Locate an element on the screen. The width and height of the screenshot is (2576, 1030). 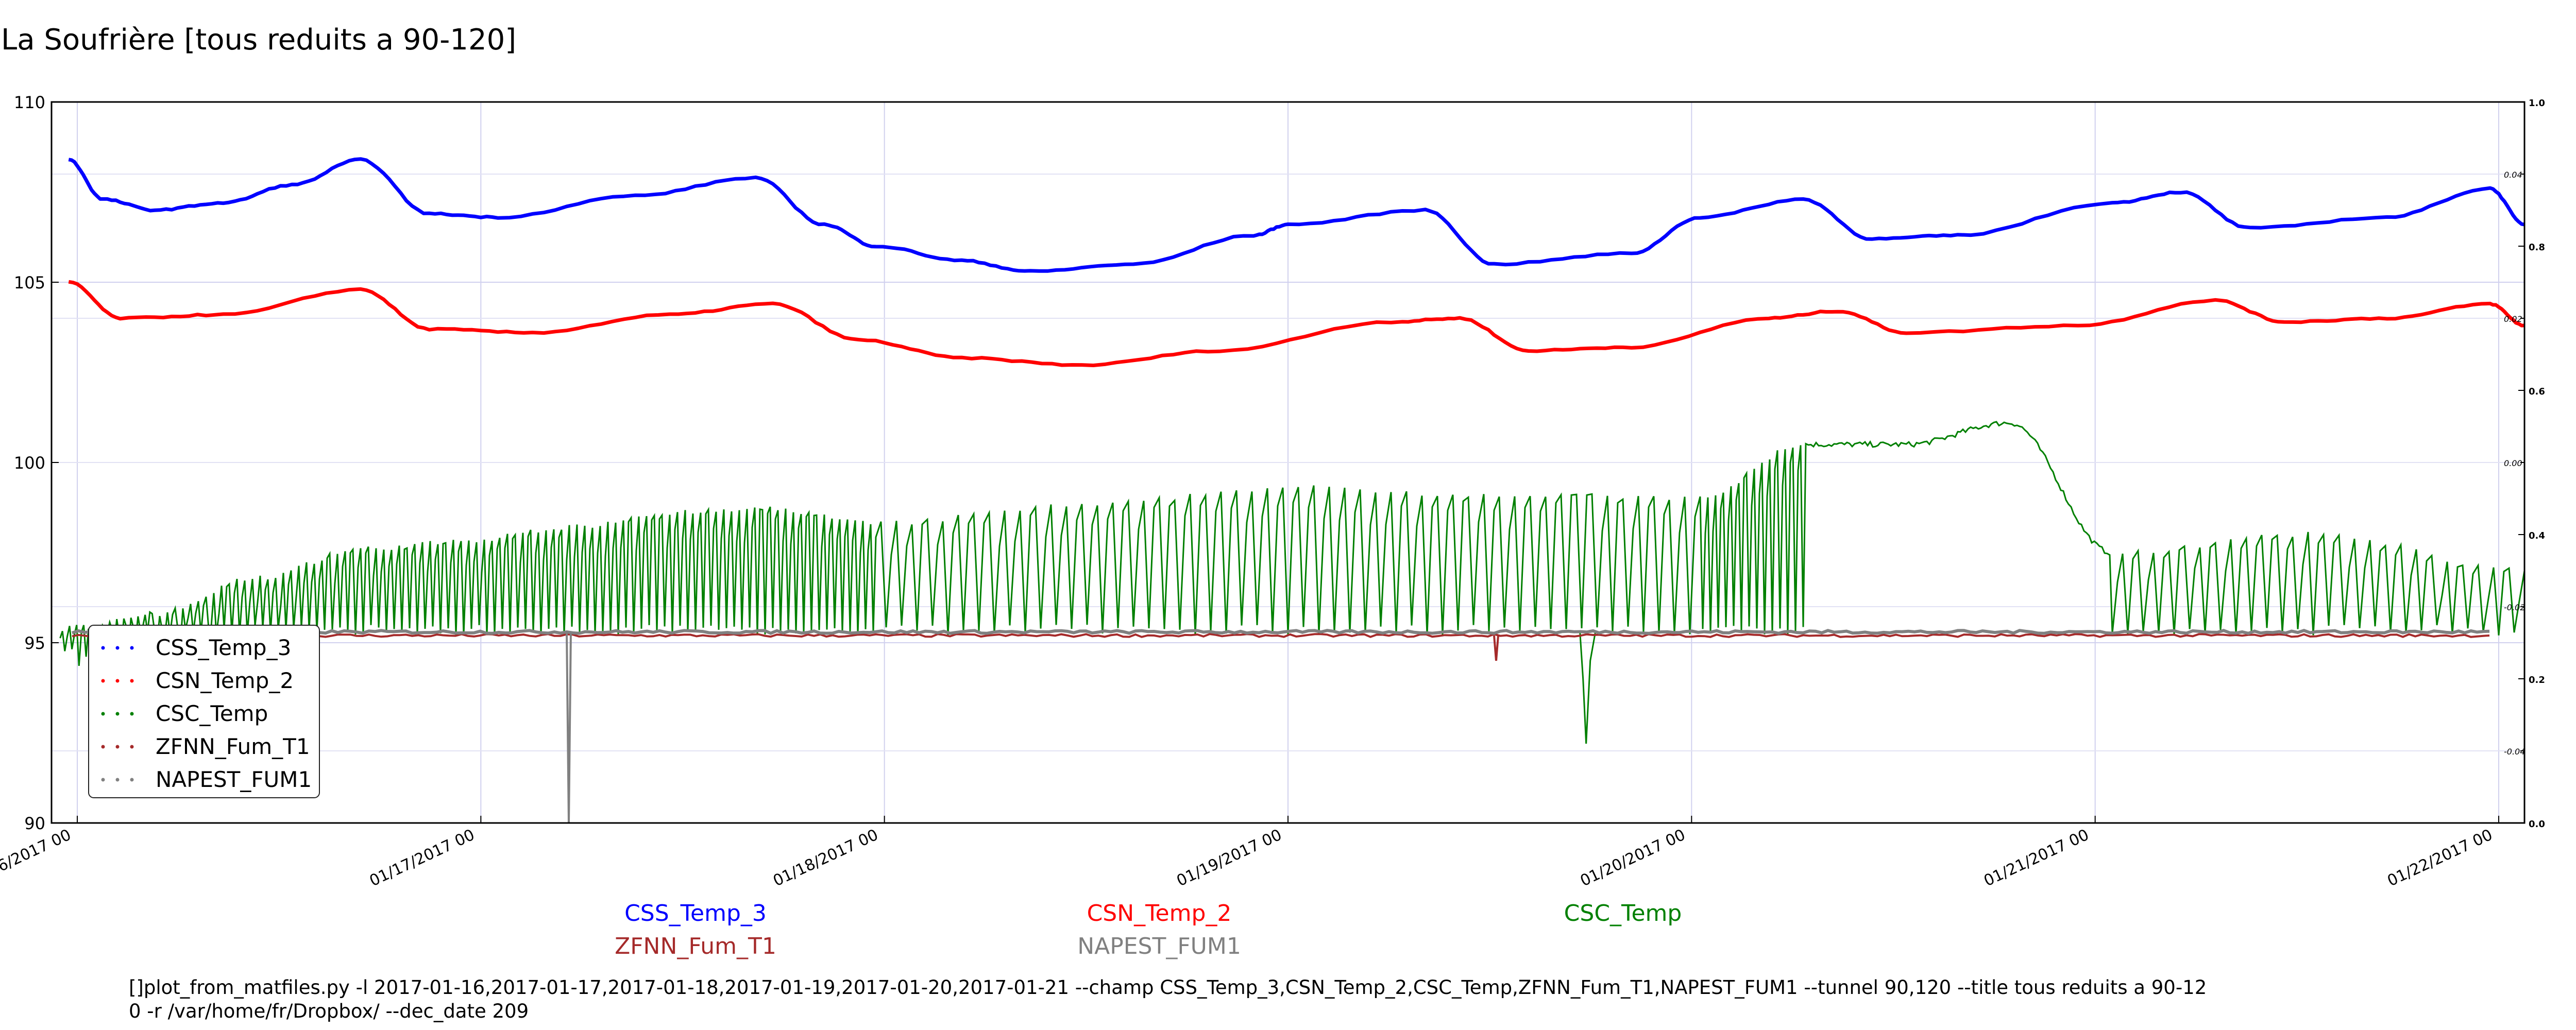
series-line-zfnn-fum-t1 is located at coordinates (1281, 635).